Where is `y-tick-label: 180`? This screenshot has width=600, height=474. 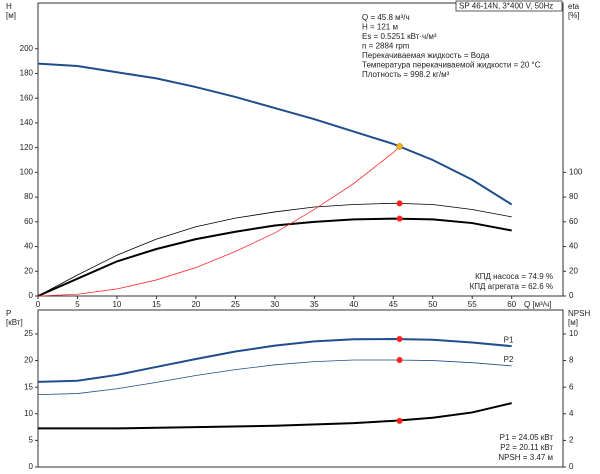 y-tick-label: 180 is located at coordinates (27, 73).